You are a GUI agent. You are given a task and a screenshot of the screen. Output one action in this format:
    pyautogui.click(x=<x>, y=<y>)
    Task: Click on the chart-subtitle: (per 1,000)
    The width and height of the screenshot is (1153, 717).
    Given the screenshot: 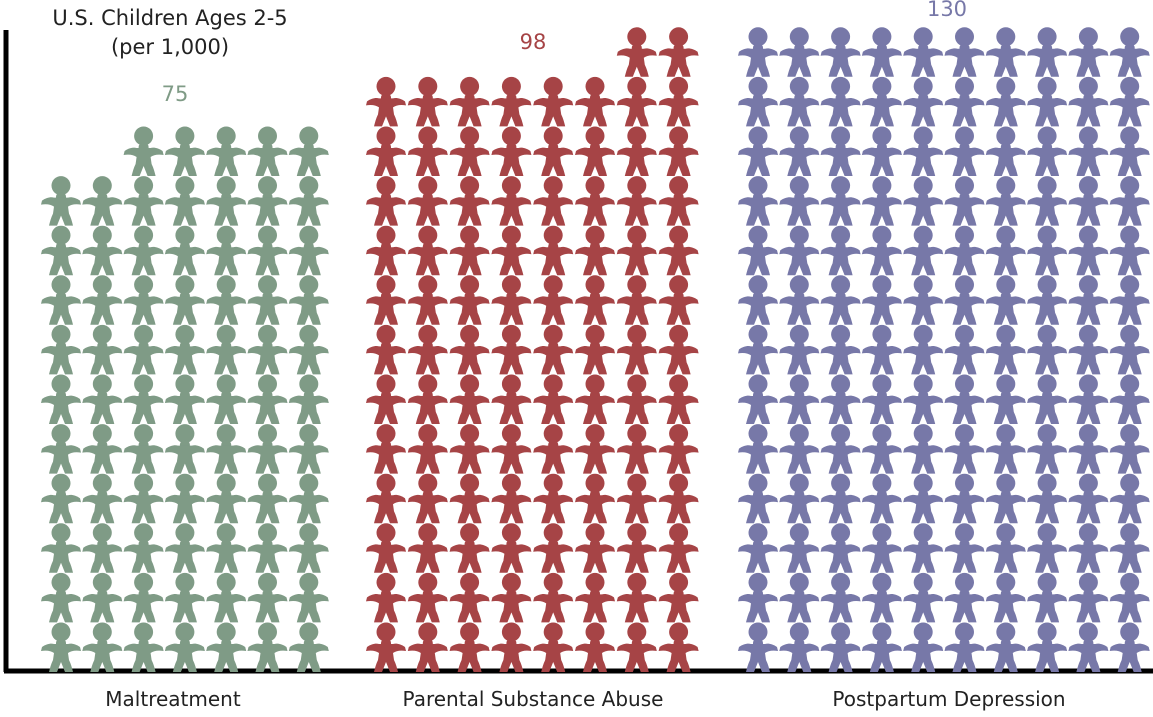 What is the action you would take?
    pyautogui.click(x=170, y=47)
    